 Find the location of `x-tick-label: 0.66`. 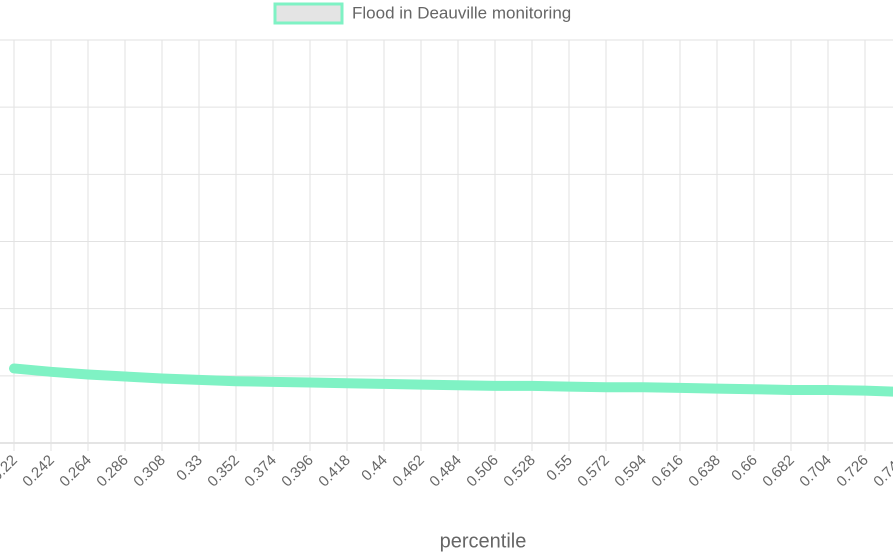

x-tick-label: 0.66 is located at coordinates (744, 468).